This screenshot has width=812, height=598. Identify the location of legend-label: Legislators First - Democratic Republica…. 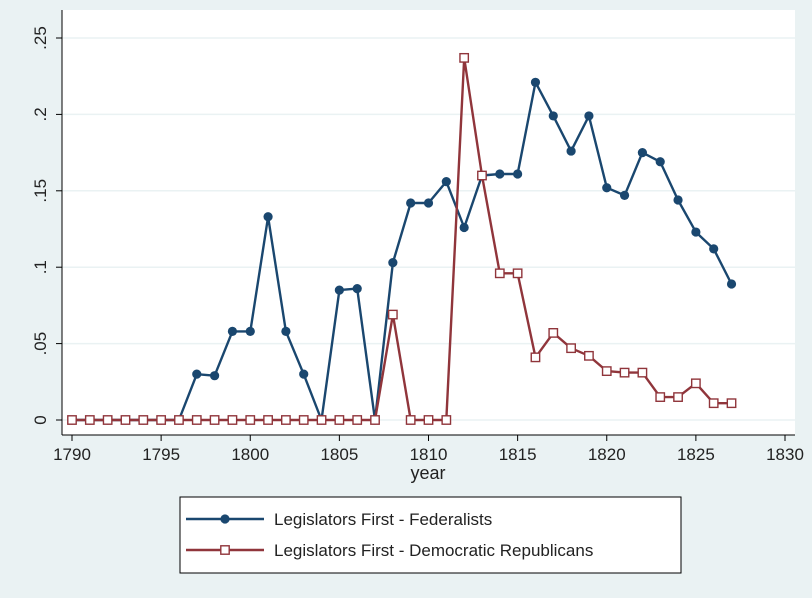
(433, 550).